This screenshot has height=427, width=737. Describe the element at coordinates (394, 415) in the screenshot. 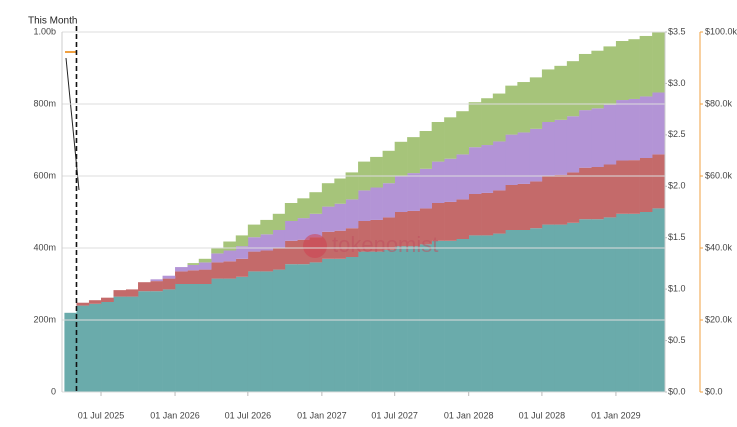

I see `x-tick-label: 01 Jul 2027` at that location.